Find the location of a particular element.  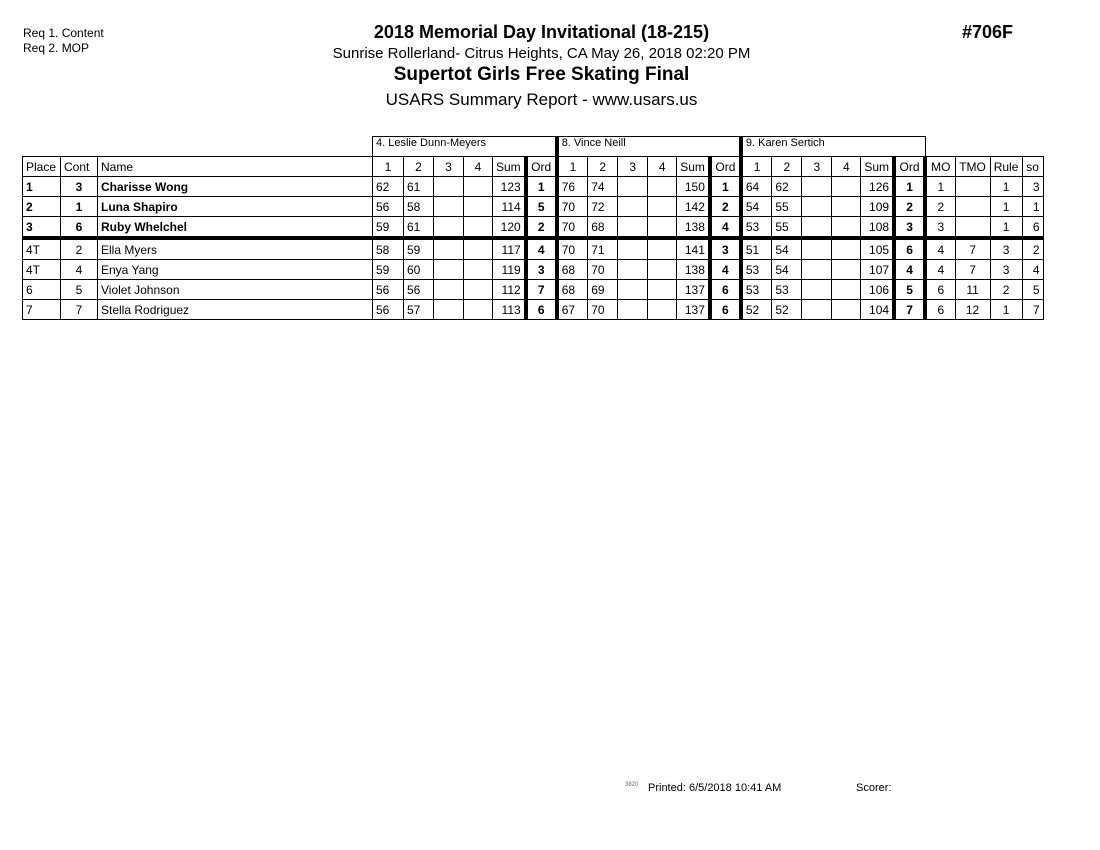

score-cell: 69 is located at coordinates (603, 289).